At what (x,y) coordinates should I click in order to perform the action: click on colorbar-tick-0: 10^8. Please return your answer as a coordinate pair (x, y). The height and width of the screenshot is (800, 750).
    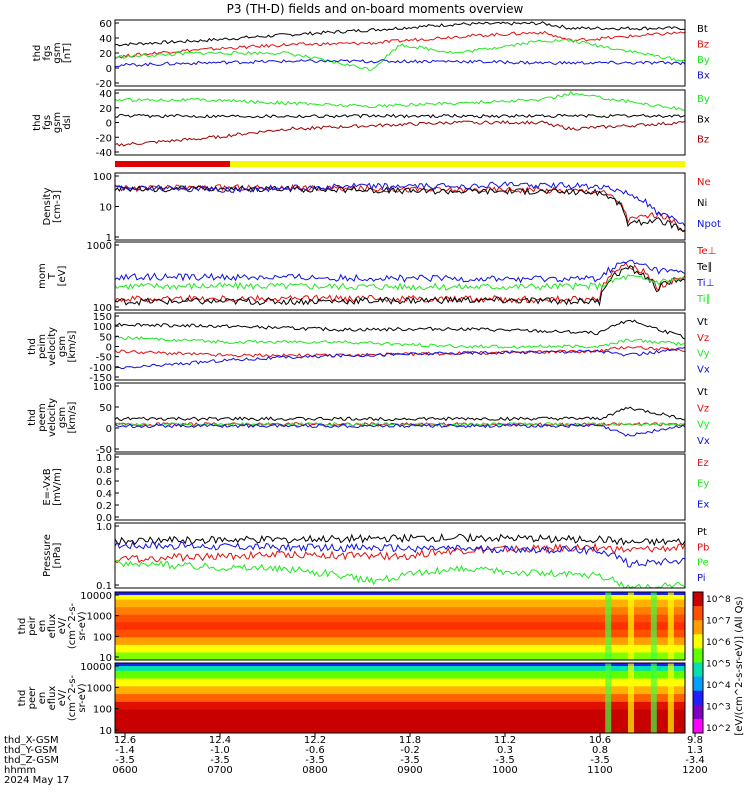
    Looking at the image, I should click on (718, 600).